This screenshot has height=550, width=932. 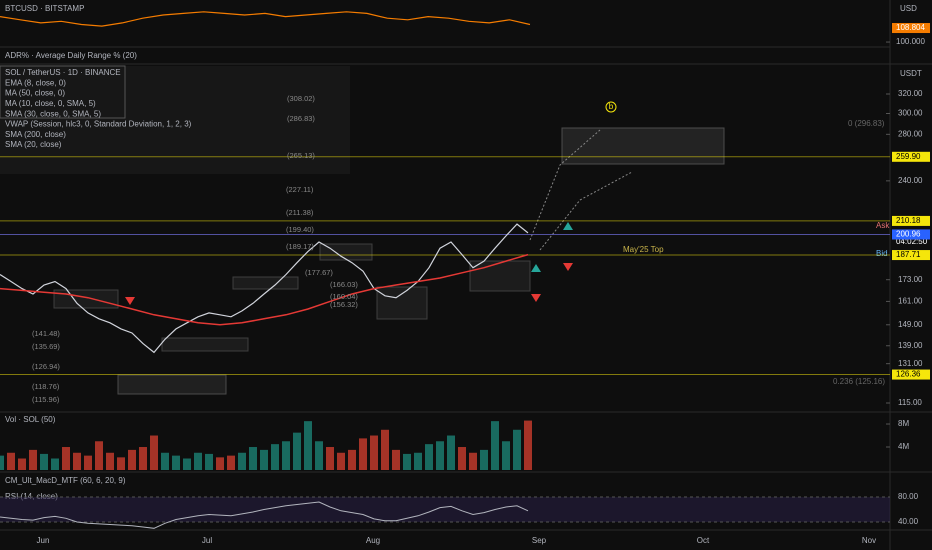 I want to click on x-tick-label: Jul, so click(x=207, y=540).